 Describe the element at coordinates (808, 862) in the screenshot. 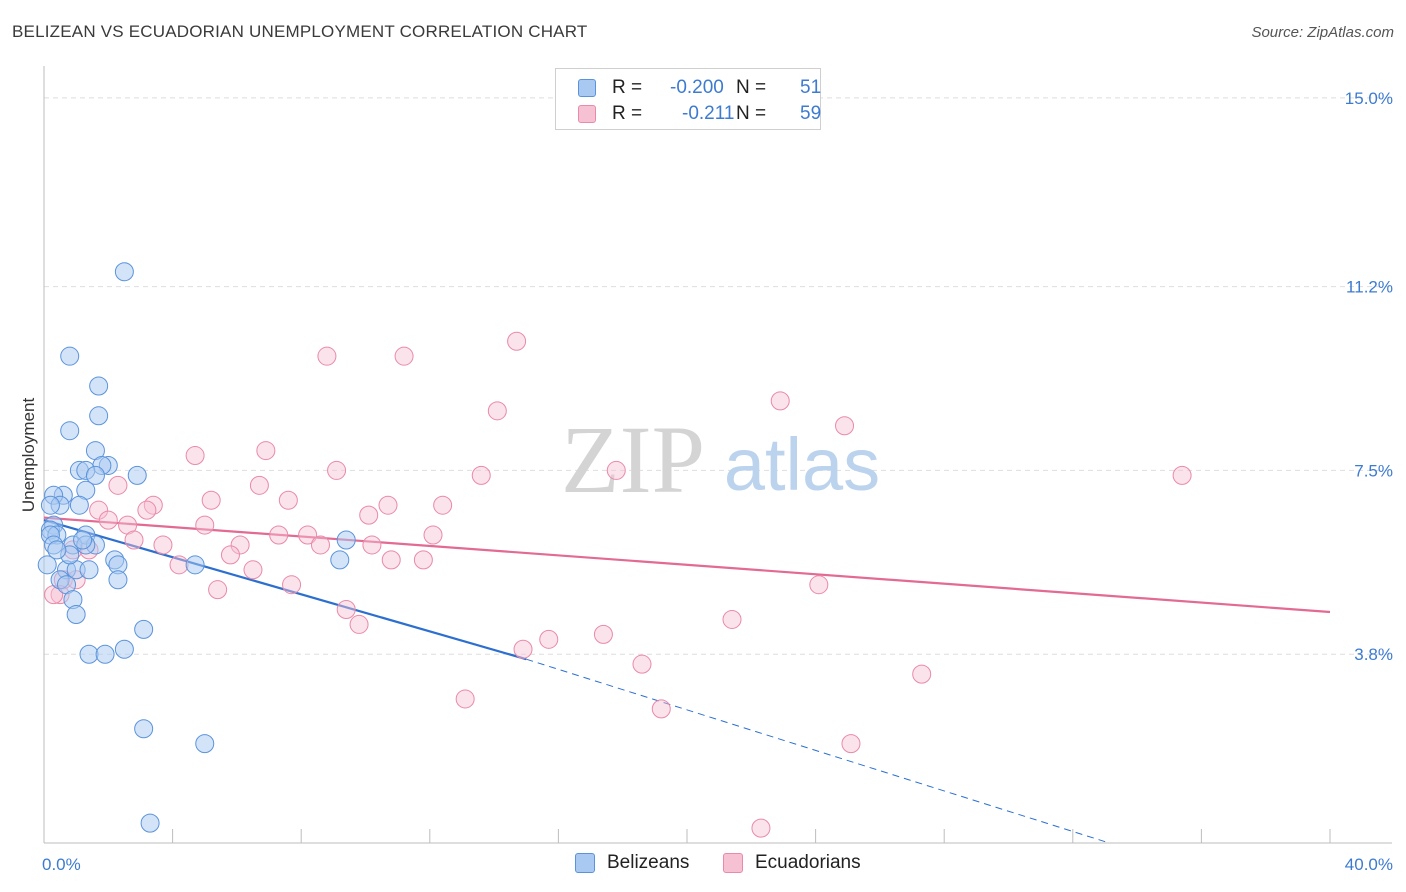

I see `legend-label-ecuadorians: Ecuadorians` at that location.